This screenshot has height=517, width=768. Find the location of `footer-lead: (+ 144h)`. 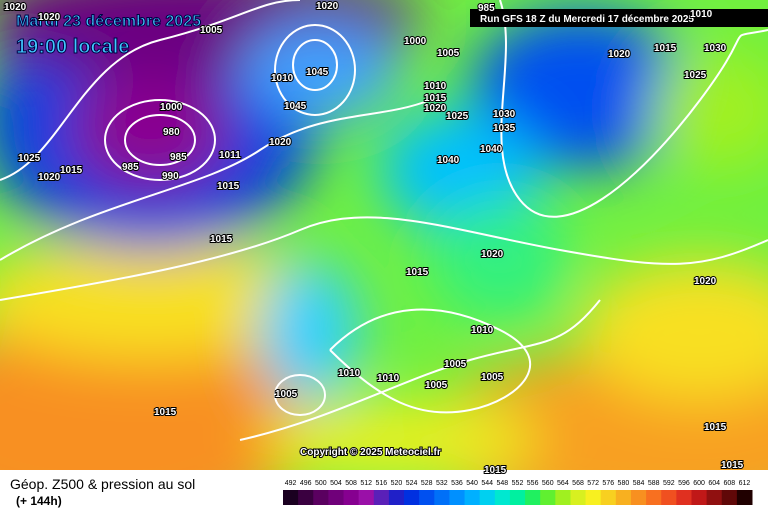

footer-lead: (+ 144h) is located at coordinates (39, 501).